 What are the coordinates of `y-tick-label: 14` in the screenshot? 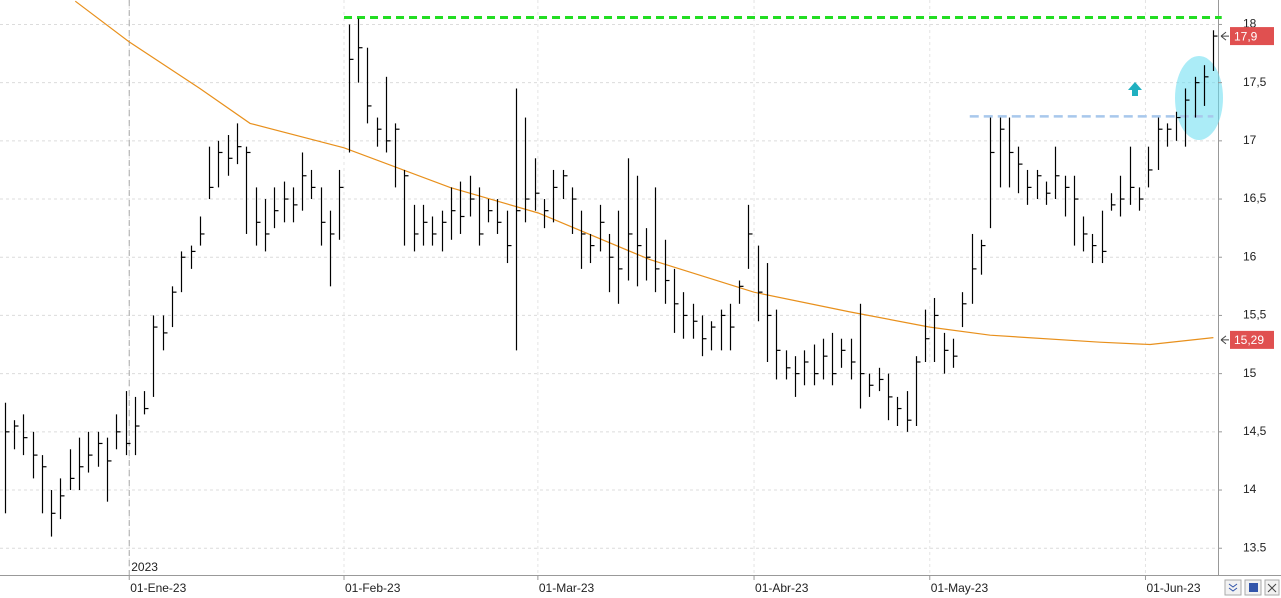 It's located at (1250, 489).